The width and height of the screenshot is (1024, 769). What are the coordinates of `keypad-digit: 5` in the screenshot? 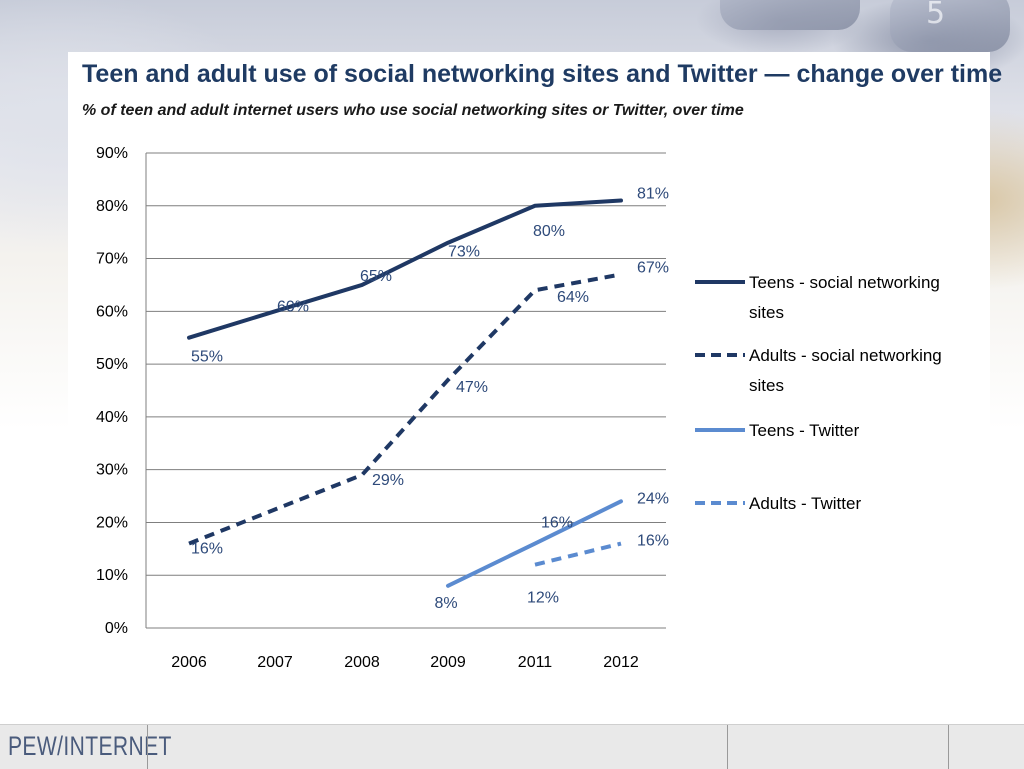 It's located at (936, 15).